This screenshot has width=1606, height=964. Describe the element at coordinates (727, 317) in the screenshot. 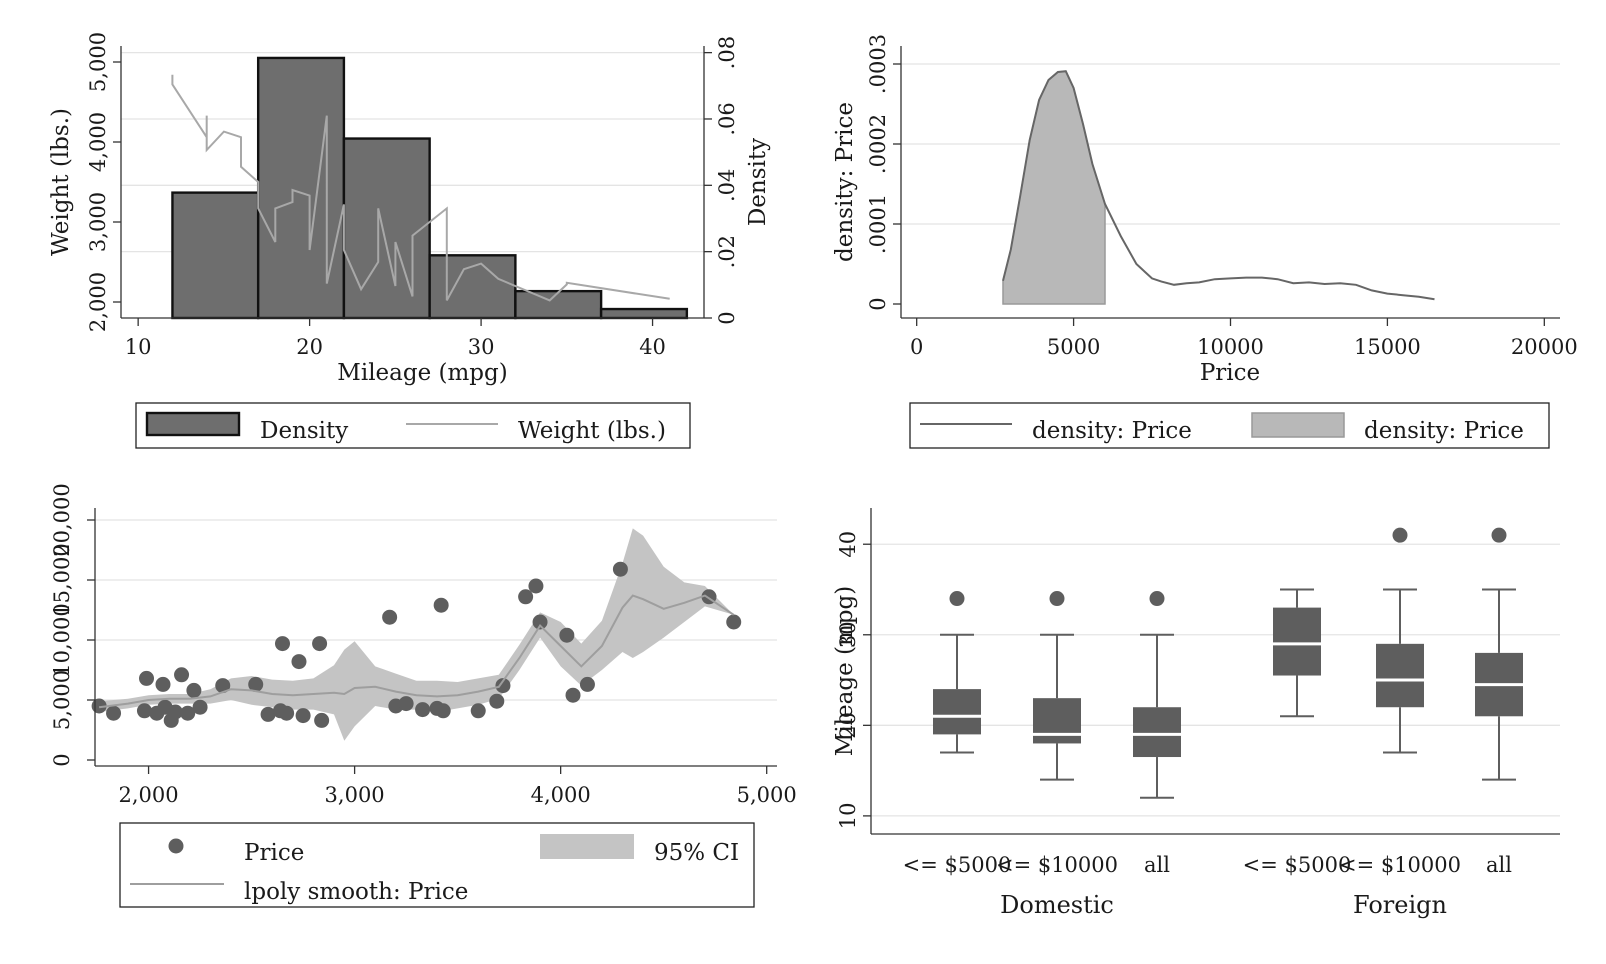

I see `y-tick-label-right: 0` at that location.